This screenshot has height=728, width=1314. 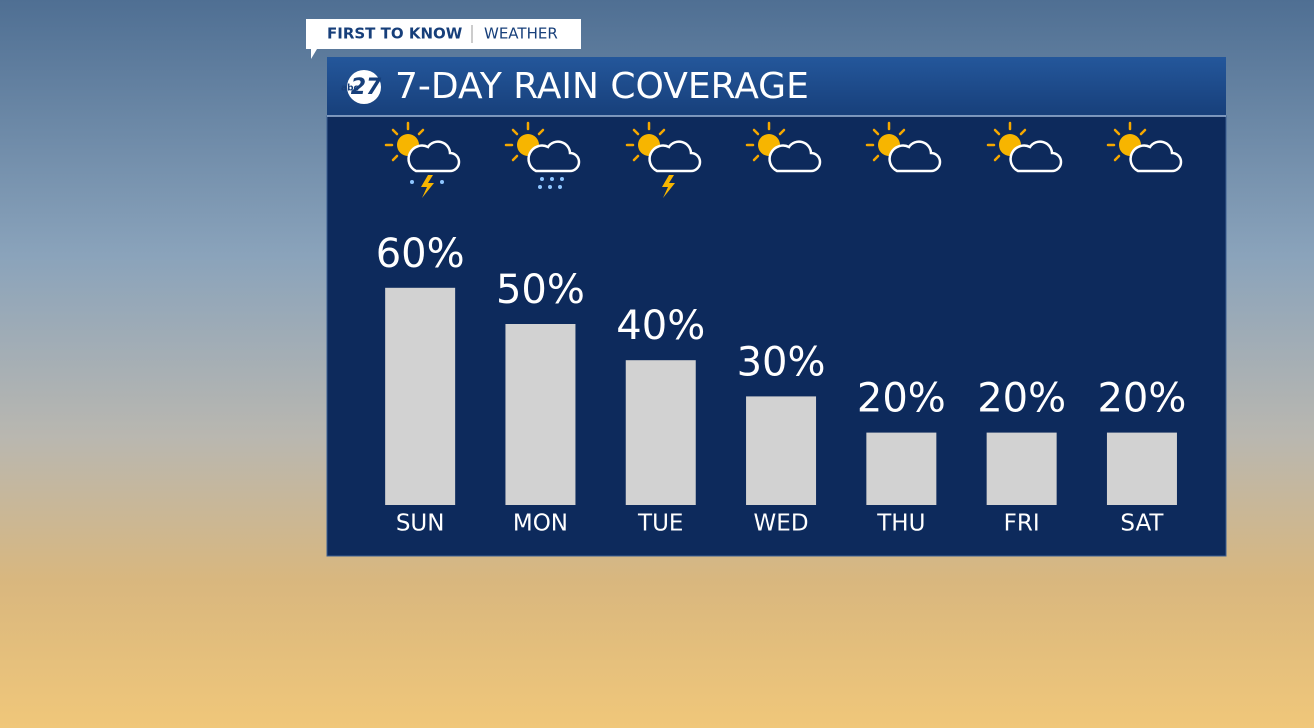 What do you see at coordinates (521, 34) in the screenshot?
I see `tag-section: WEATHER` at bounding box center [521, 34].